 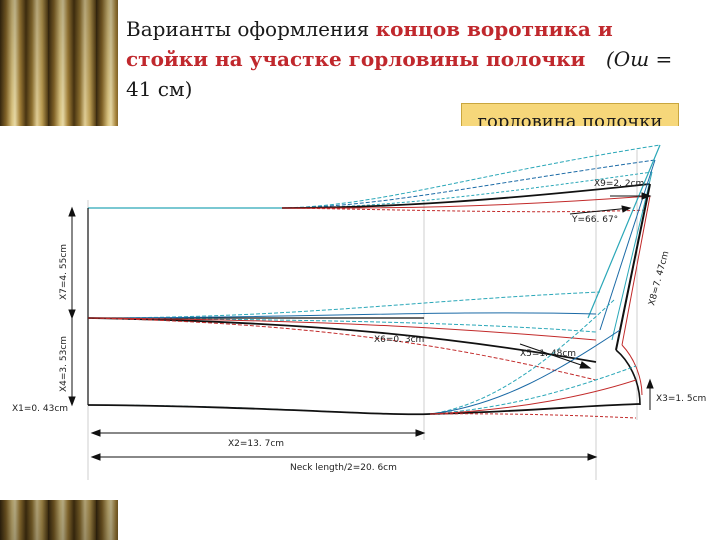 What do you see at coordinates (624, 275) in the screenshot?
I see `collar-end-lines` at bounding box center [624, 275].